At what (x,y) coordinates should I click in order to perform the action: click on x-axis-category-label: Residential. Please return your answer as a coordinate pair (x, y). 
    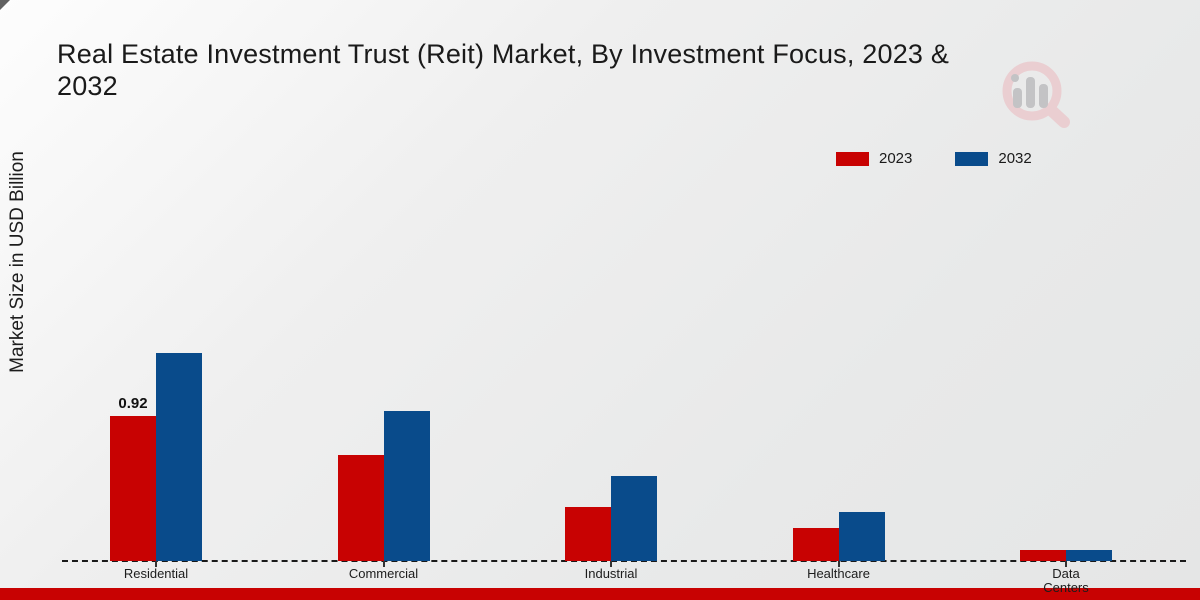
    Looking at the image, I should click on (156, 573).